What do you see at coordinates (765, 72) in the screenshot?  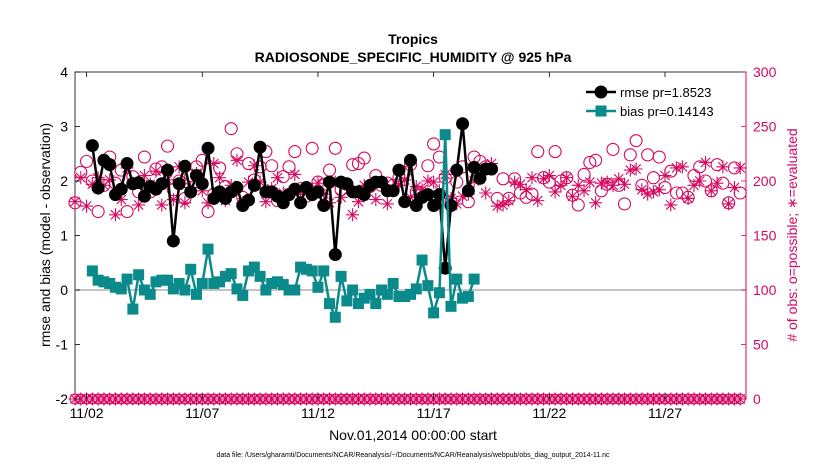 I see `y-right-tick-label: 300` at bounding box center [765, 72].